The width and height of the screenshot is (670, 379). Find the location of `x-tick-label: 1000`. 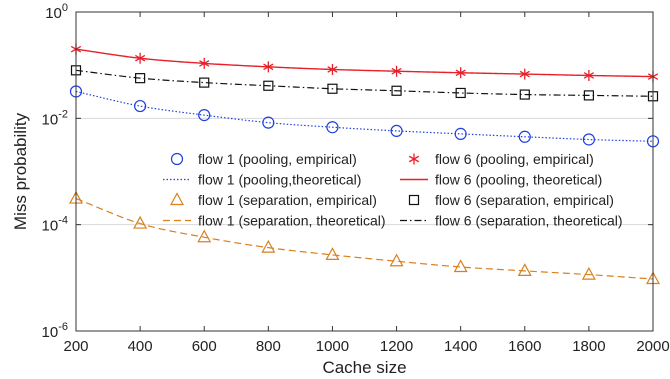

x-tick-label: 1000 is located at coordinates (332, 346).